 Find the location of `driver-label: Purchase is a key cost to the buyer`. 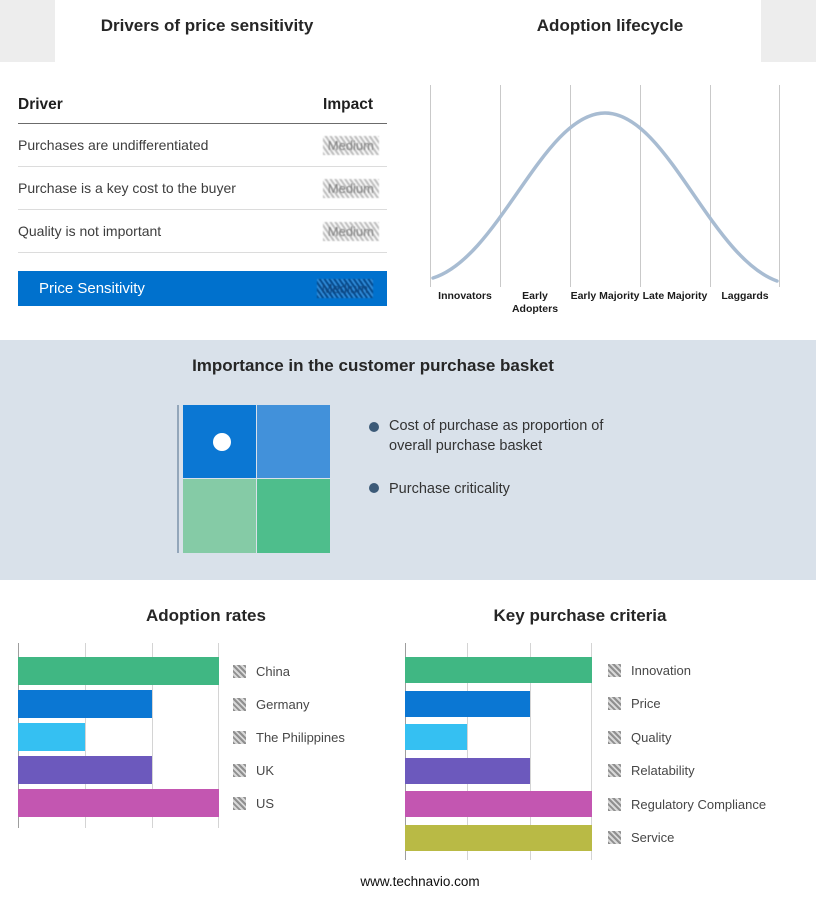

driver-label: Purchase is a key cost to the buyer is located at coordinates (127, 188).